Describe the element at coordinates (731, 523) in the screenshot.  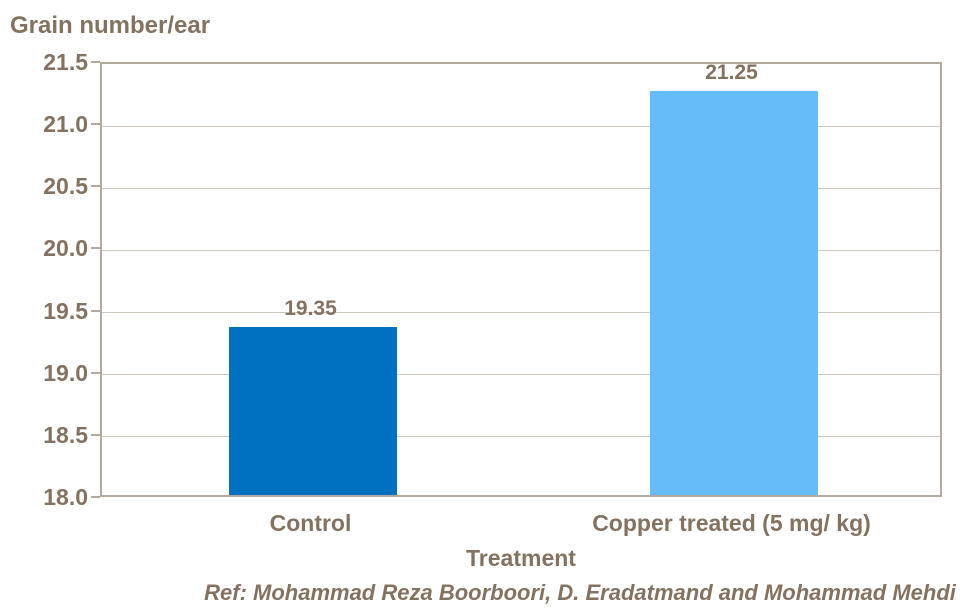
I see `category-label-copper-treated-5-mg-kg: Copper treated (5 mg/ kg)` at that location.